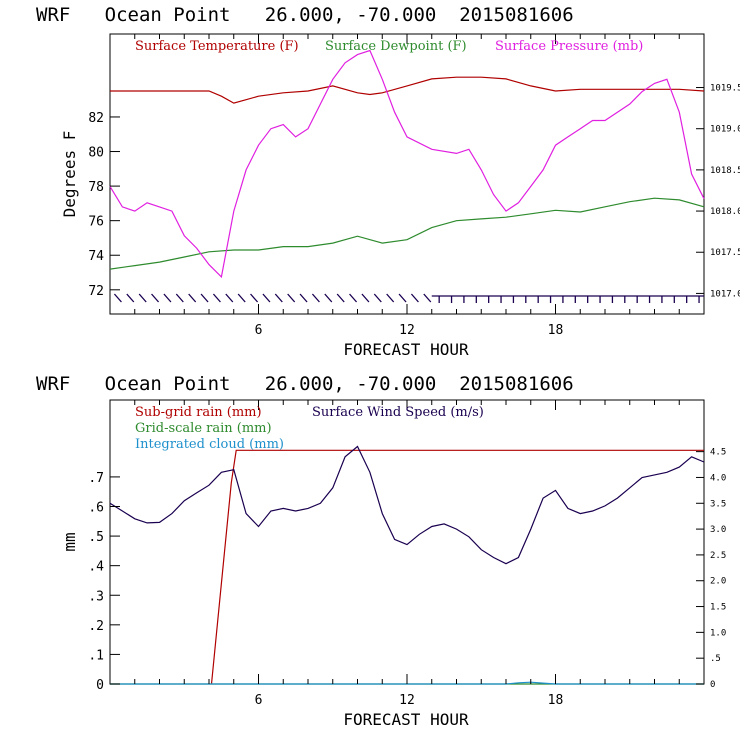 The width and height of the screenshot is (740, 740). Describe the element at coordinates (725, 89) in the screenshot. I see `y2-tick-label: 1019.5` at that location.